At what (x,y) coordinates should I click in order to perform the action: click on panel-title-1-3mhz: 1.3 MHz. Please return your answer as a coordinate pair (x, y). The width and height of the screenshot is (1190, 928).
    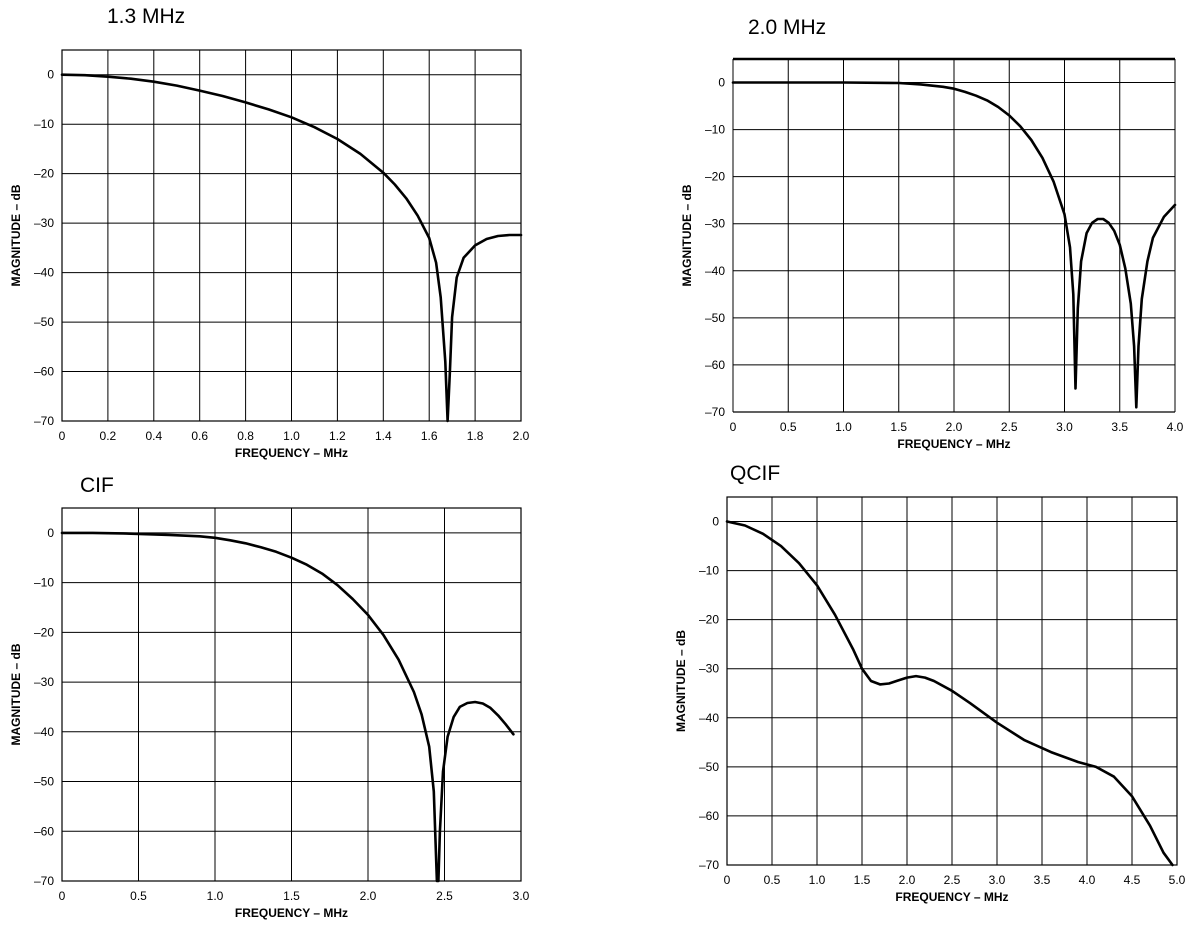
    Looking at the image, I should click on (146, 16).